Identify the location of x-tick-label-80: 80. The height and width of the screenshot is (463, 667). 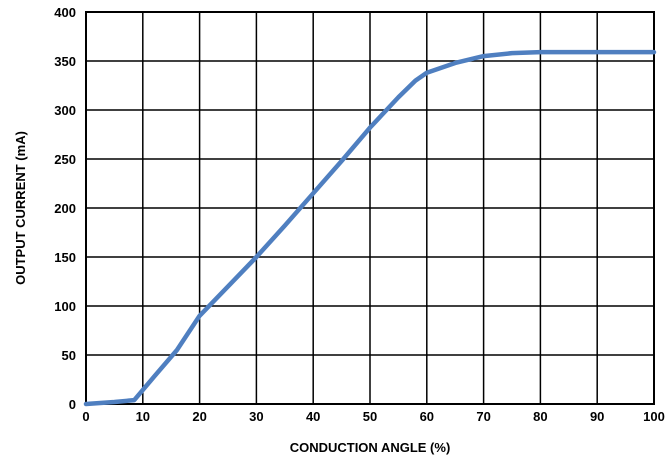
(540, 416).